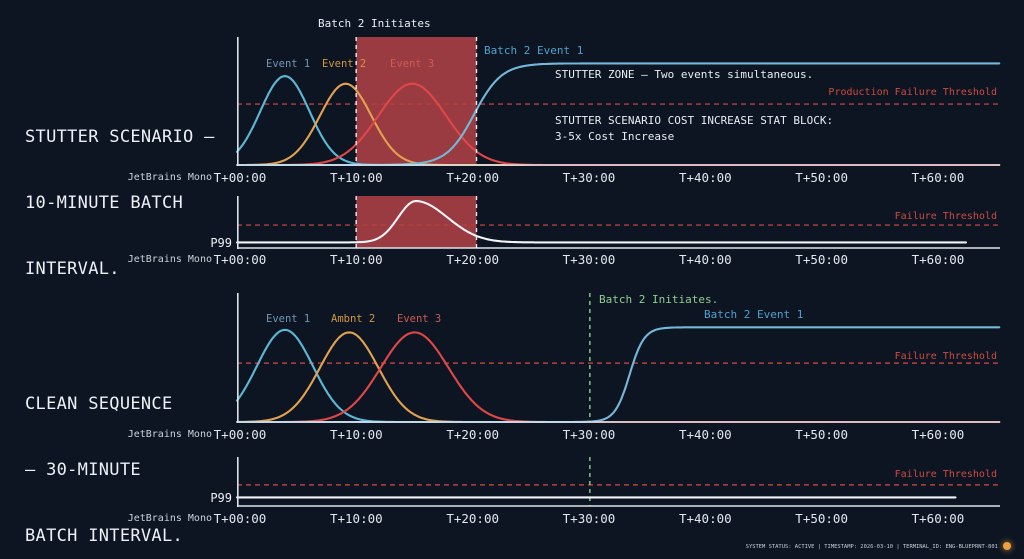  What do you see at coordinates (104, 536) in the screenshot?
I see `scenario-2-title-line: BATCH INTERVAL.` at bounding box center [104, 536].